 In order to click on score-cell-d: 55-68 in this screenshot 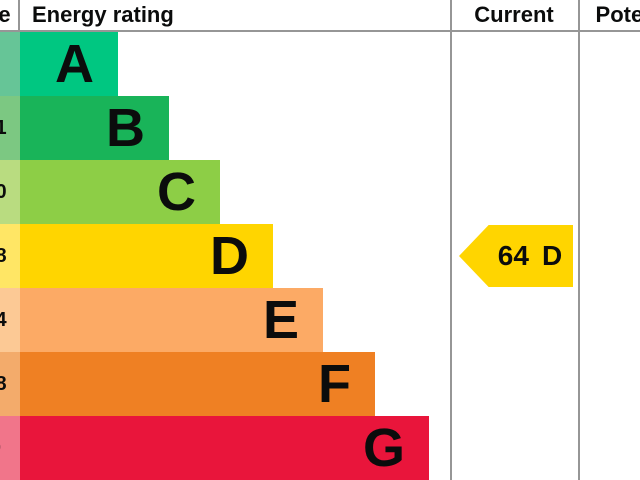, I will do `click(10, 256)`.